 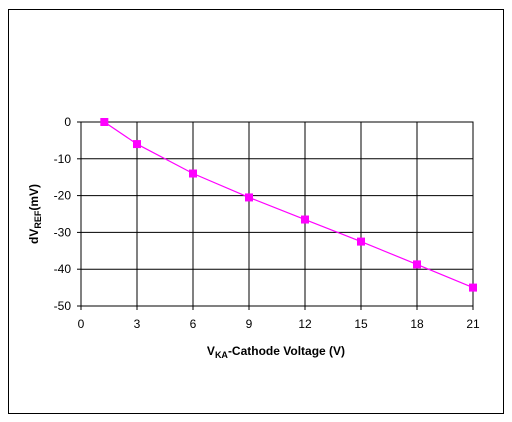 I want to click on y-tick-label: -10, so click(x=63, y=159).